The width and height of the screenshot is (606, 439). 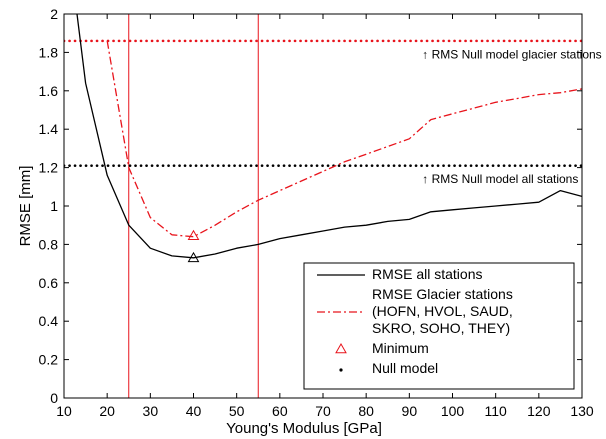 I want to click on x-tick-label-90: 90, so click(x=410, y=411).